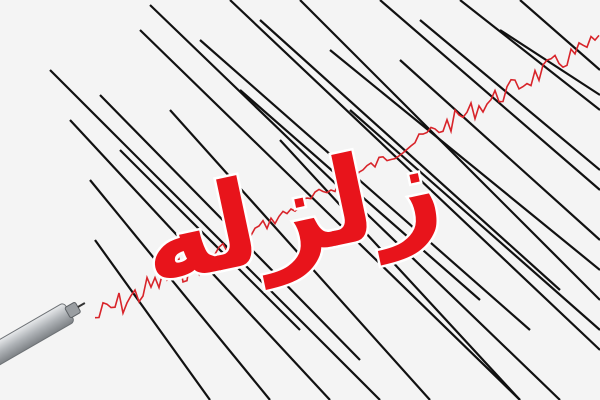 The image size is (600, 400). What do you see at coordinates (43, 336) in the screenshot?
I see `seismograph-needle-icon` at bounding box center [43, 336].